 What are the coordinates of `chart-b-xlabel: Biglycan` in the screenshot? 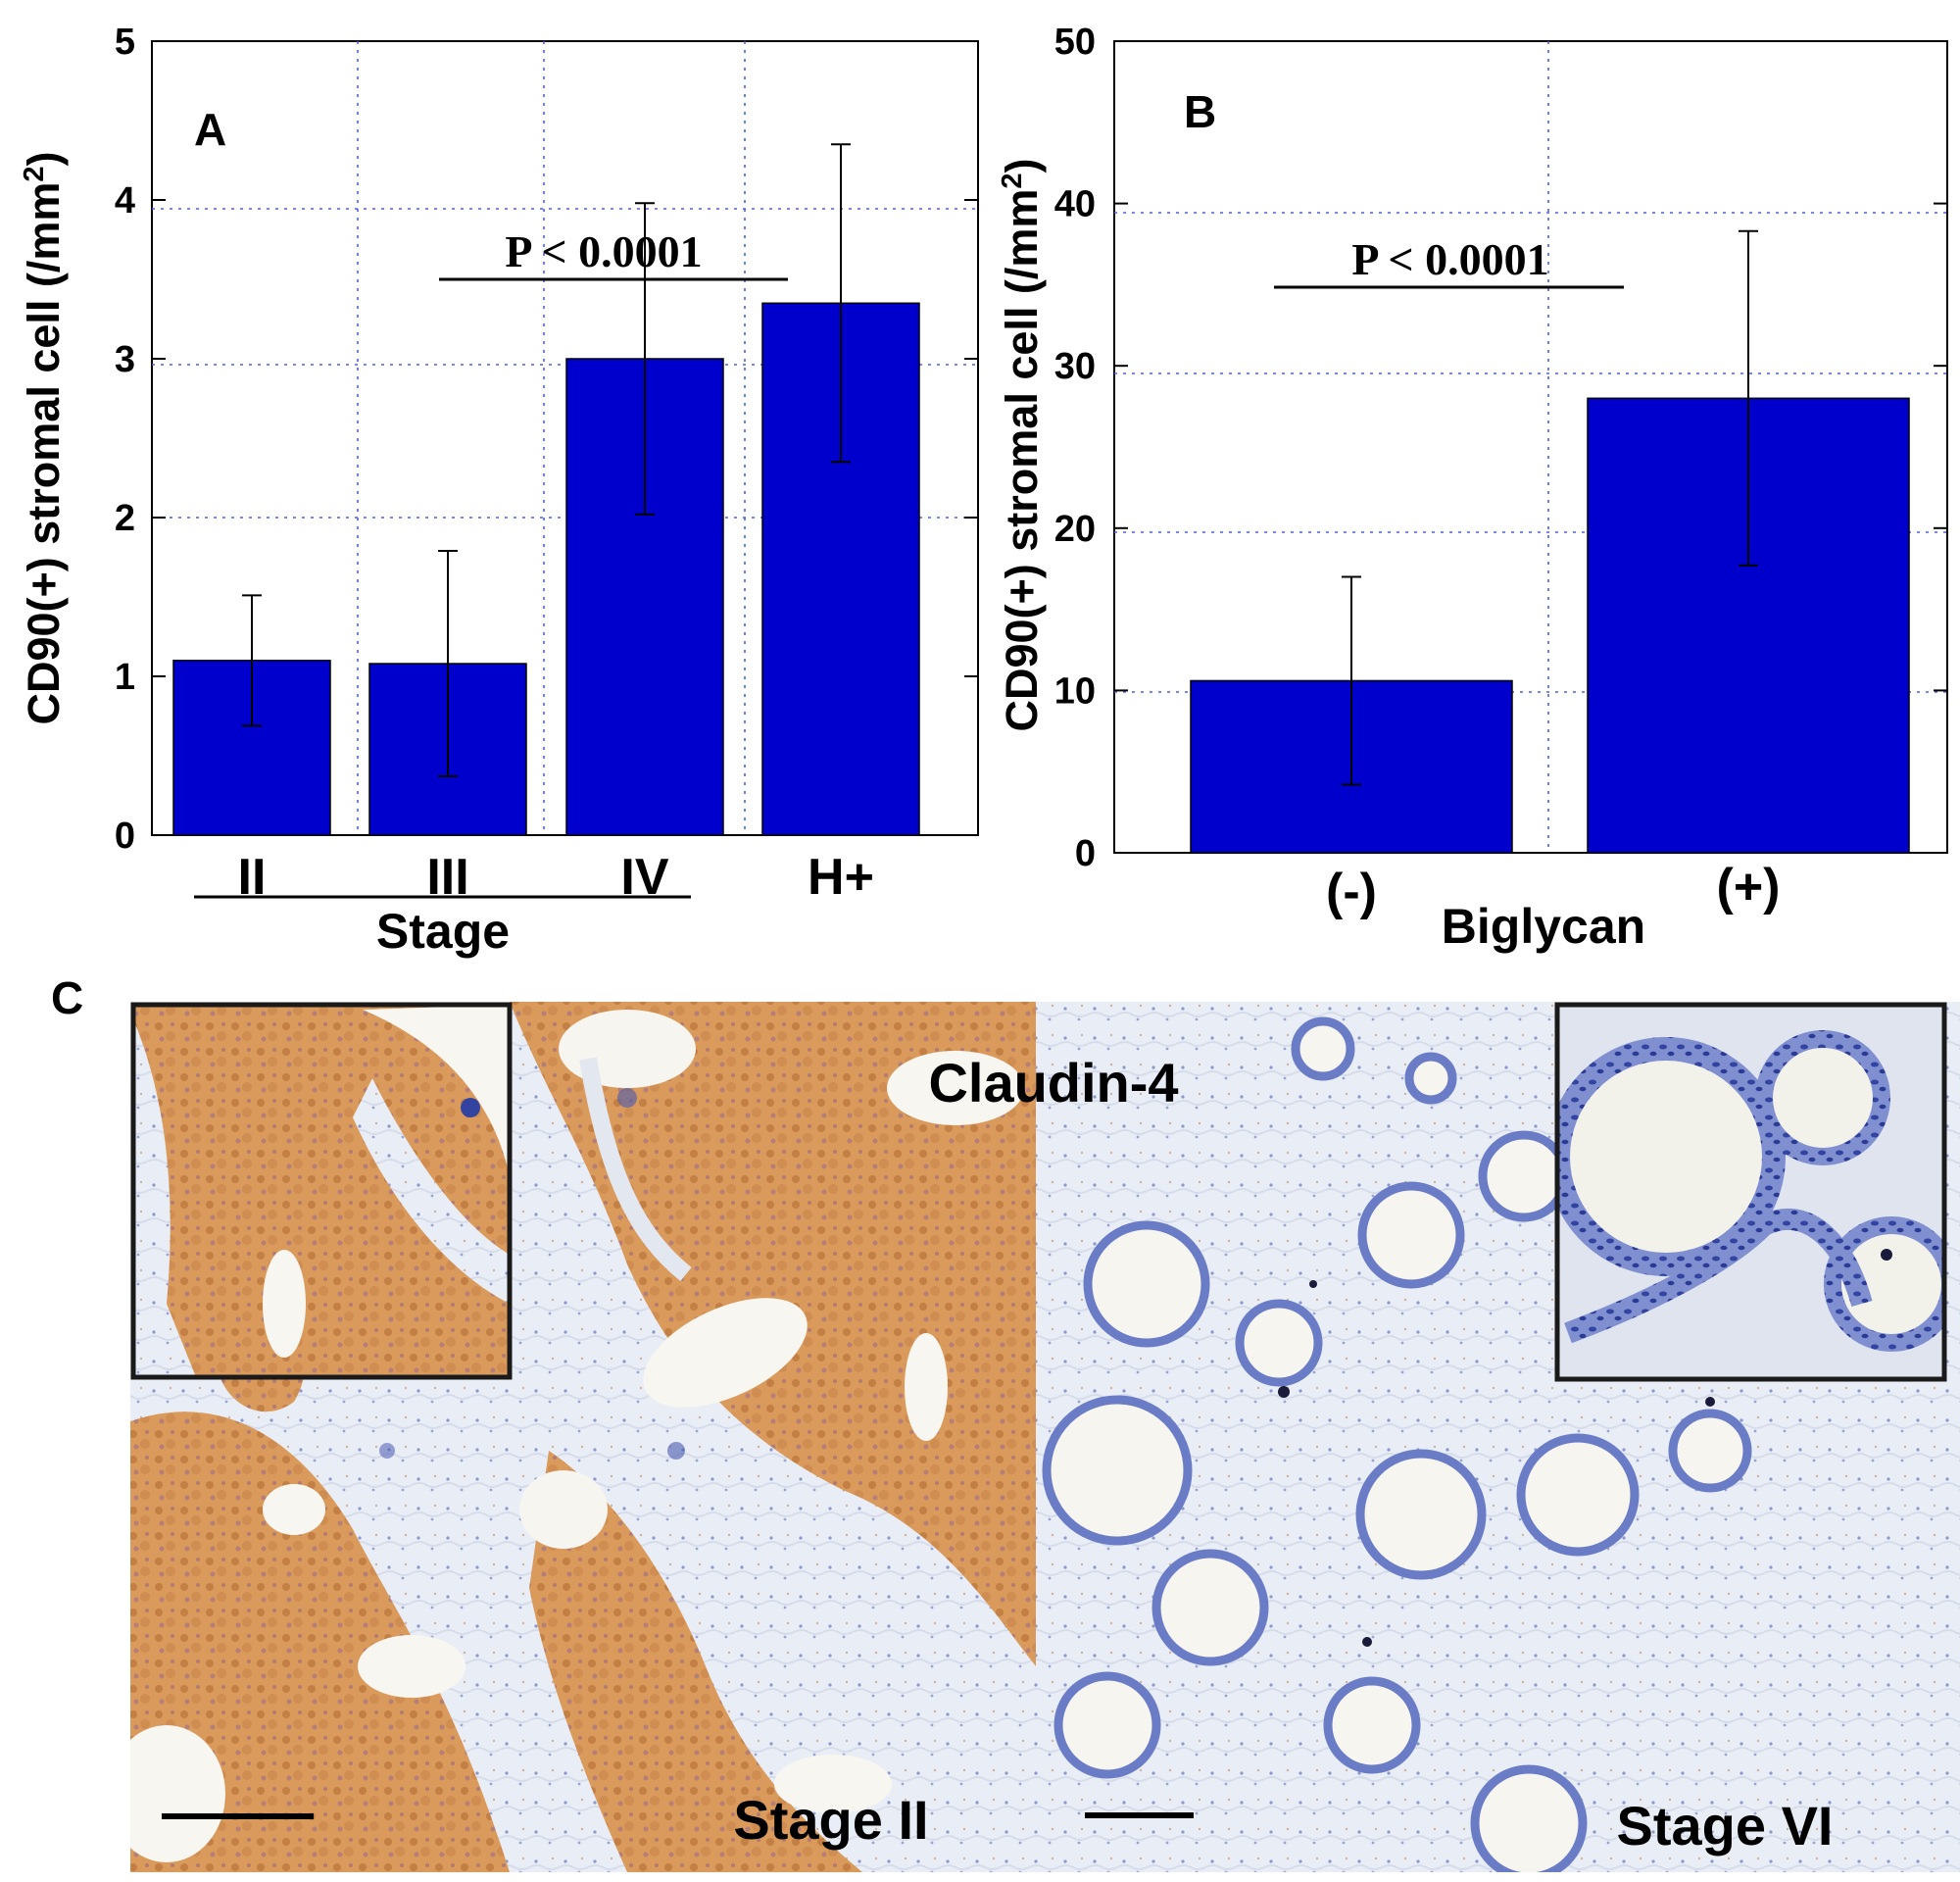 It's located at (1543, 927).